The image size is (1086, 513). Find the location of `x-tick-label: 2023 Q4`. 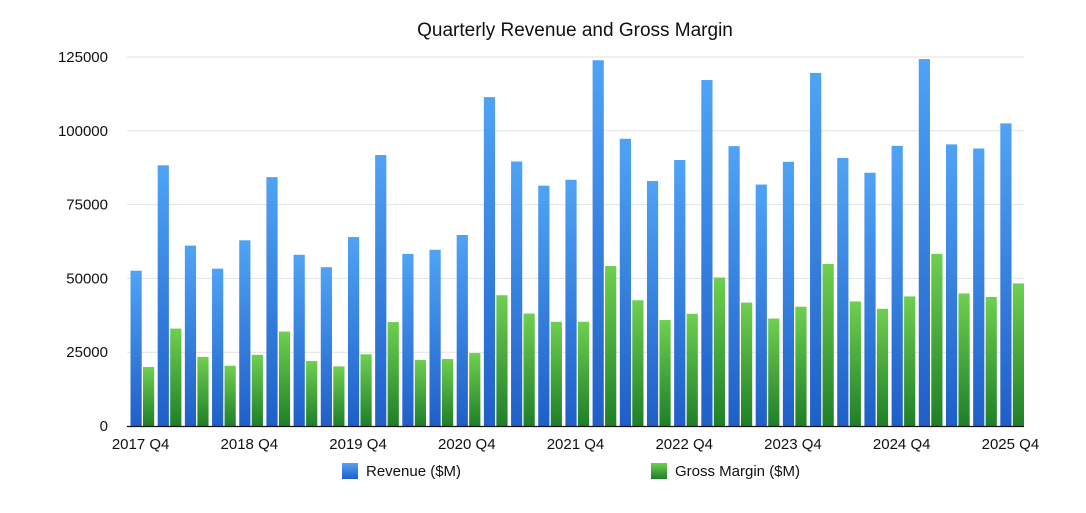

x-tick-label: 2023 Q4 is located at coordinates (793, 444).